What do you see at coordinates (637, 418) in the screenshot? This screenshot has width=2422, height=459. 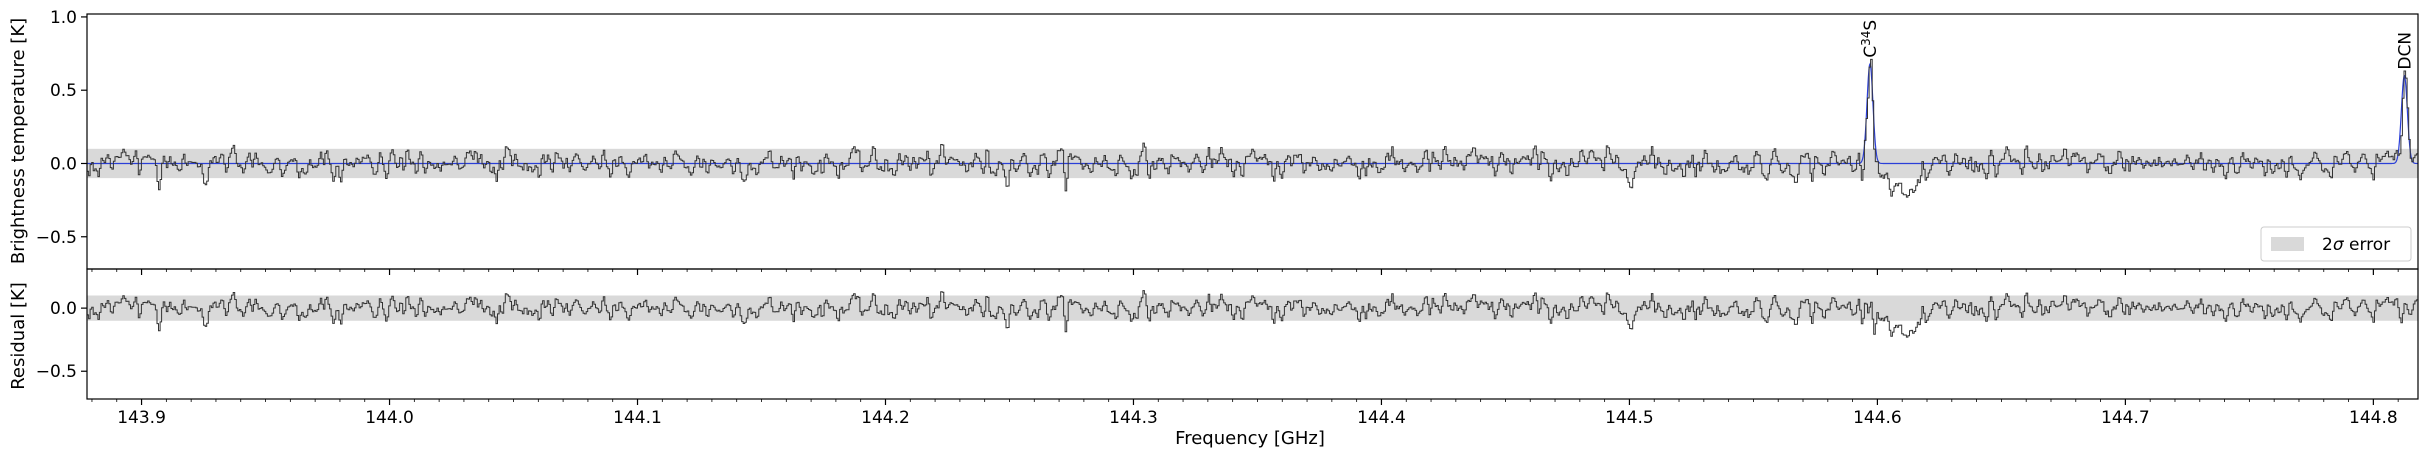 I see `x-tick-label: 144.1` at bounding box center [637, 418].